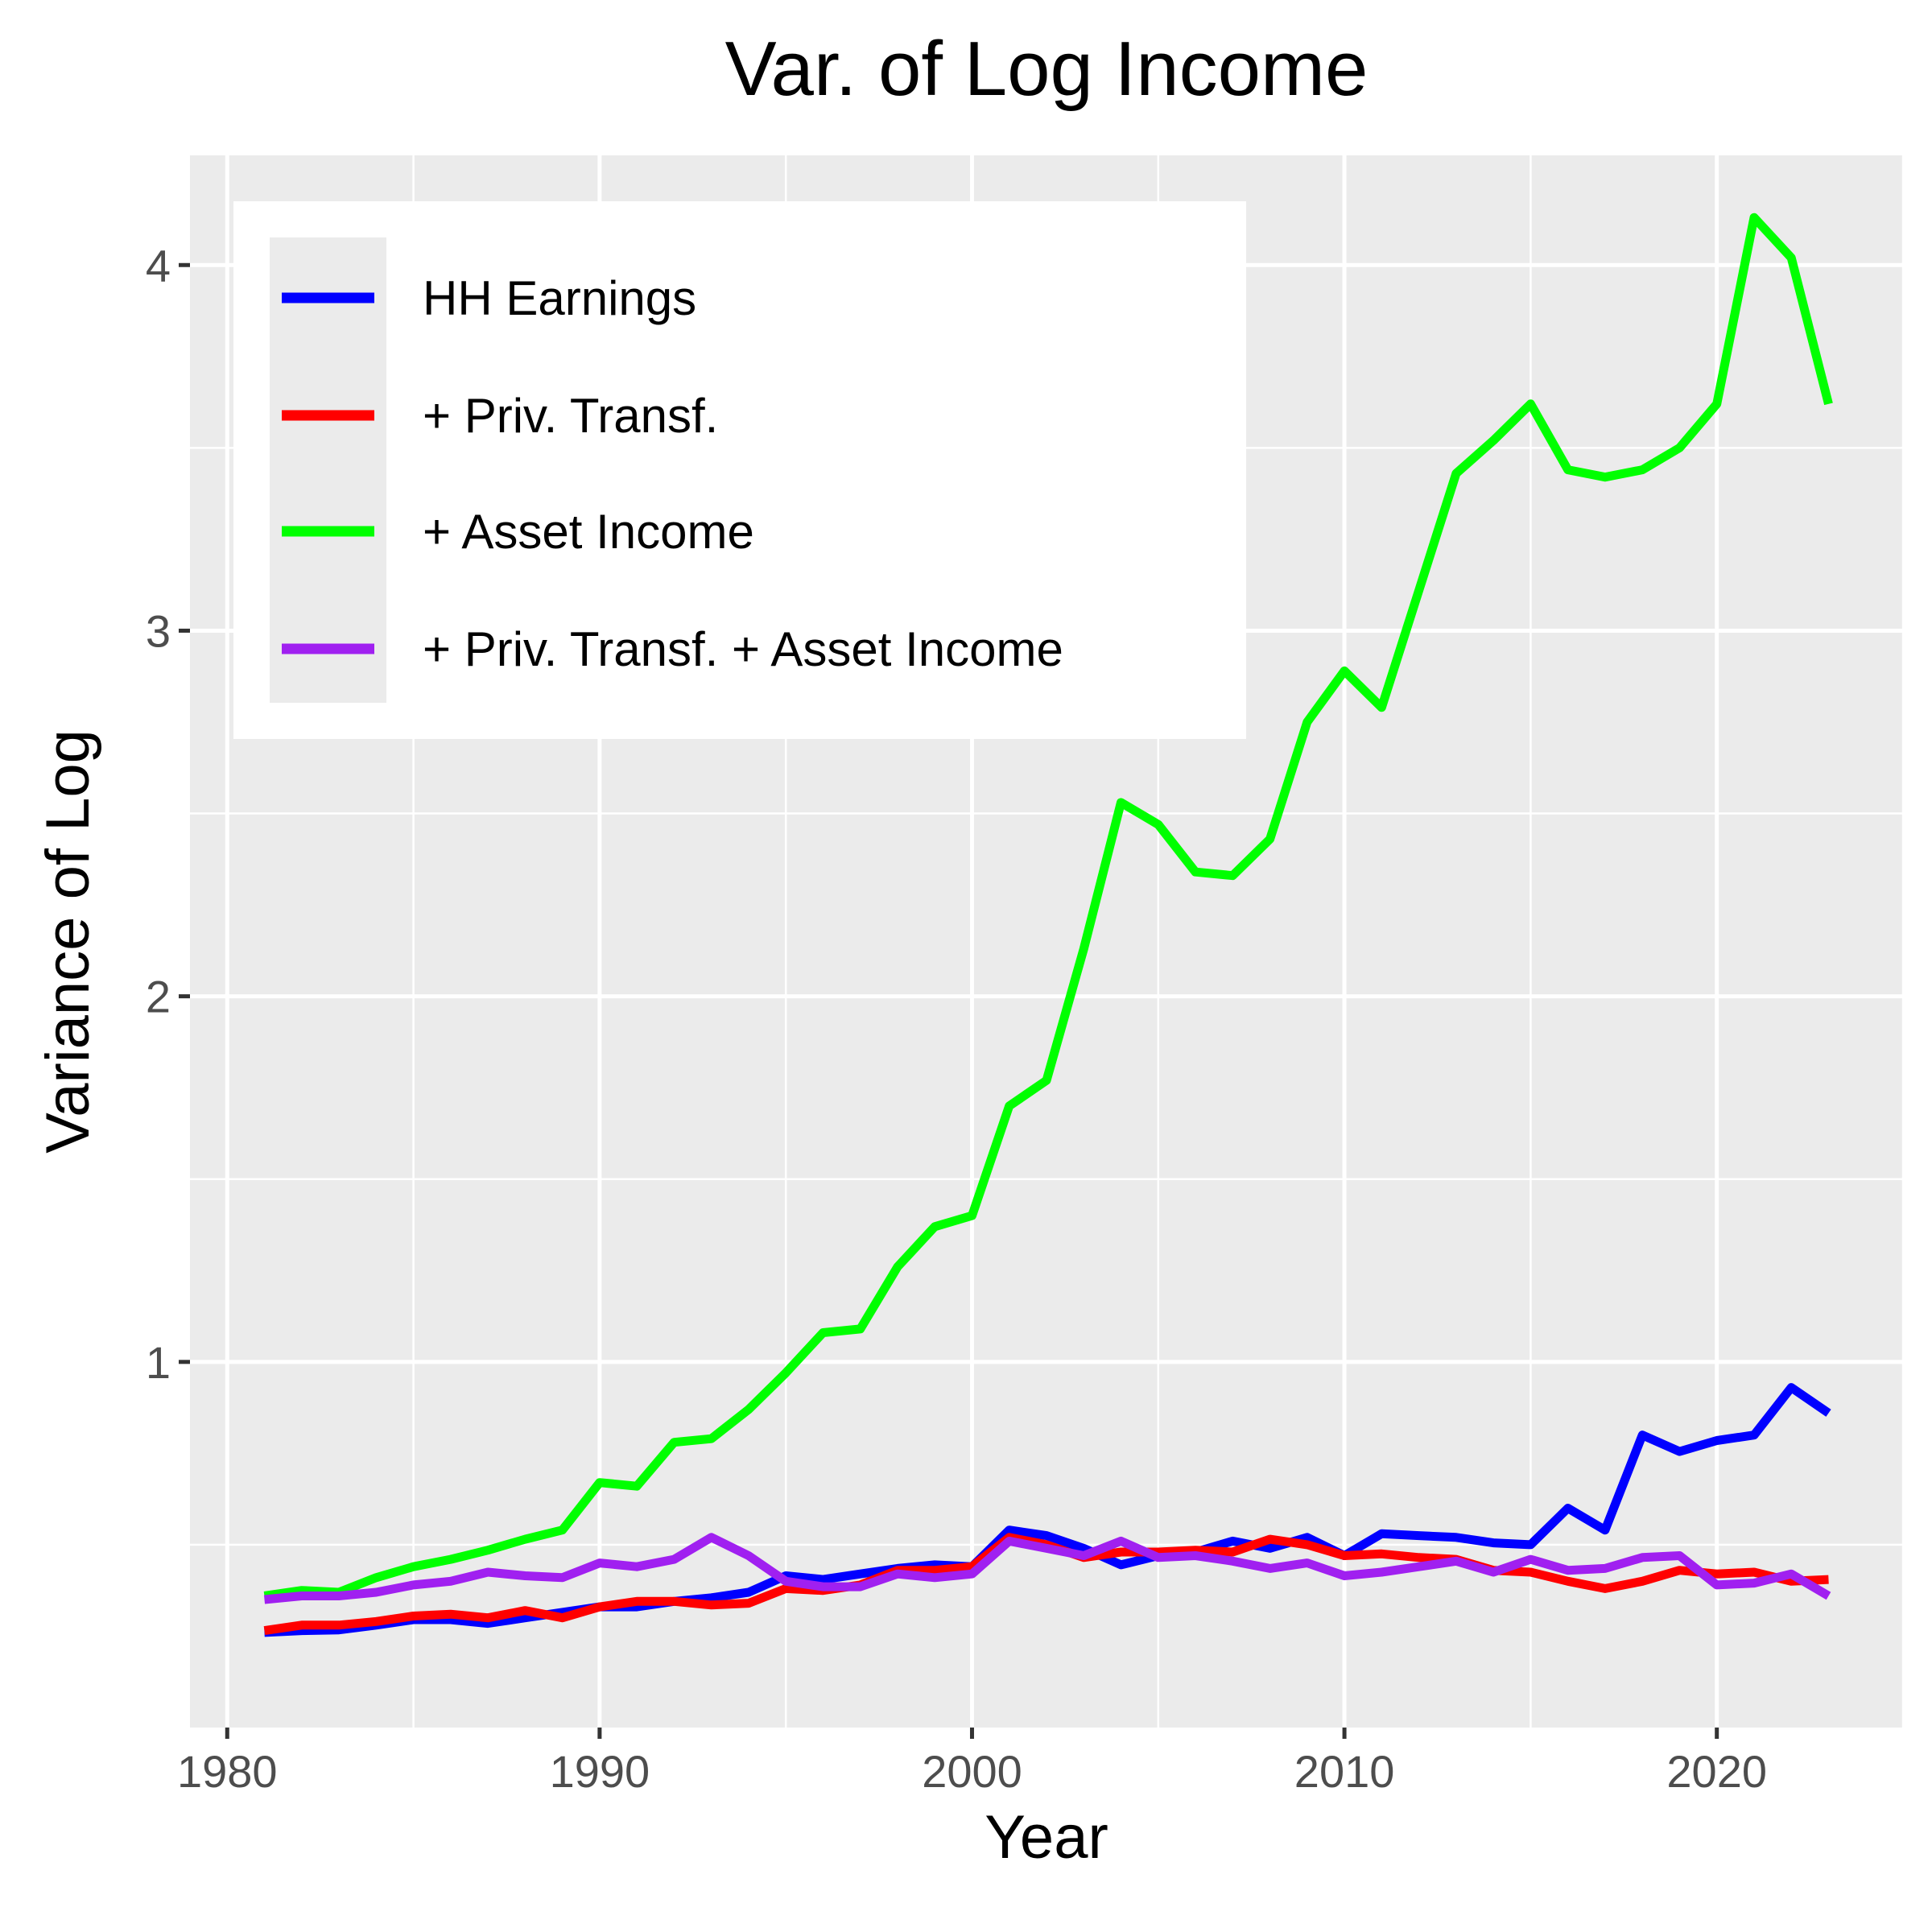  I want to click on y-tick-label: 2, so click(158, 997).